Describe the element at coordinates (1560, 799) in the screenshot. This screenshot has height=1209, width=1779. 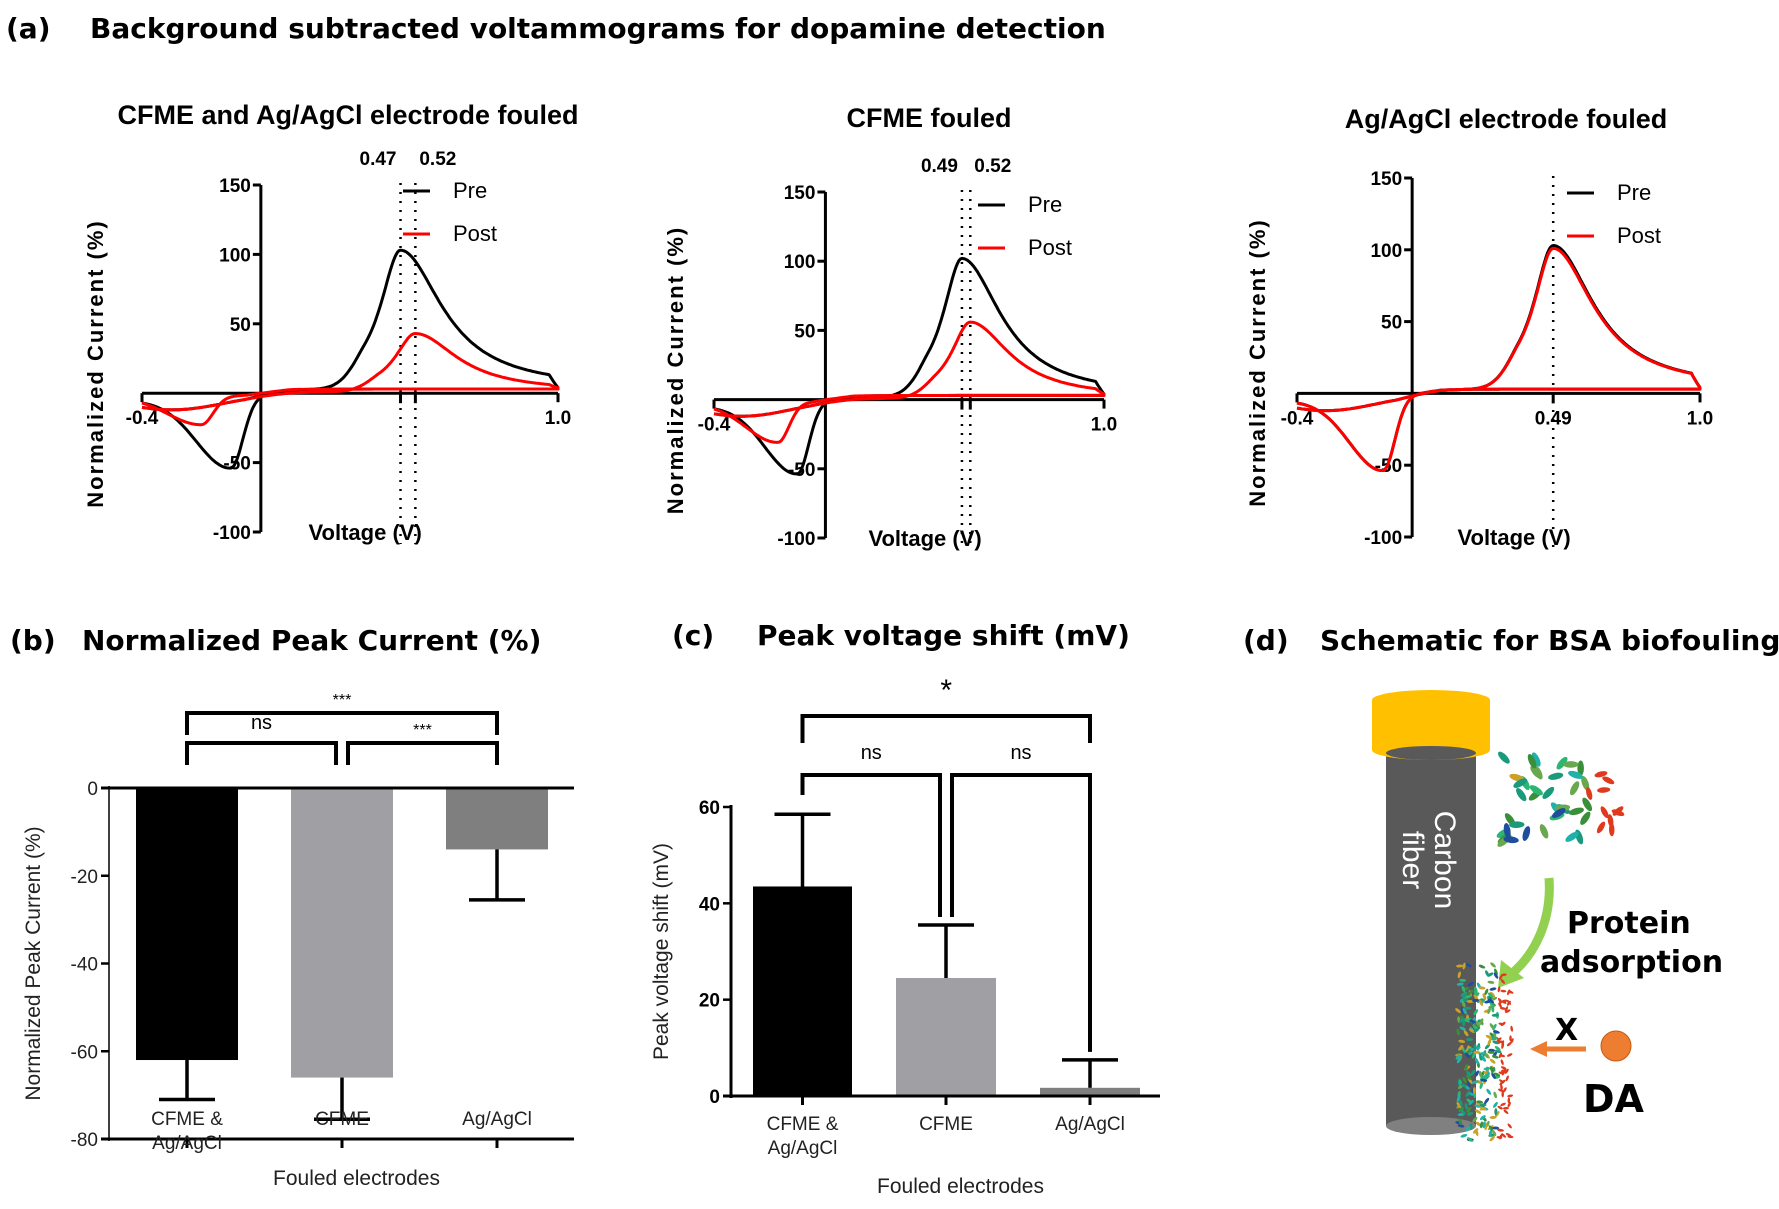
I see `bsa-protein-icon` at that location.